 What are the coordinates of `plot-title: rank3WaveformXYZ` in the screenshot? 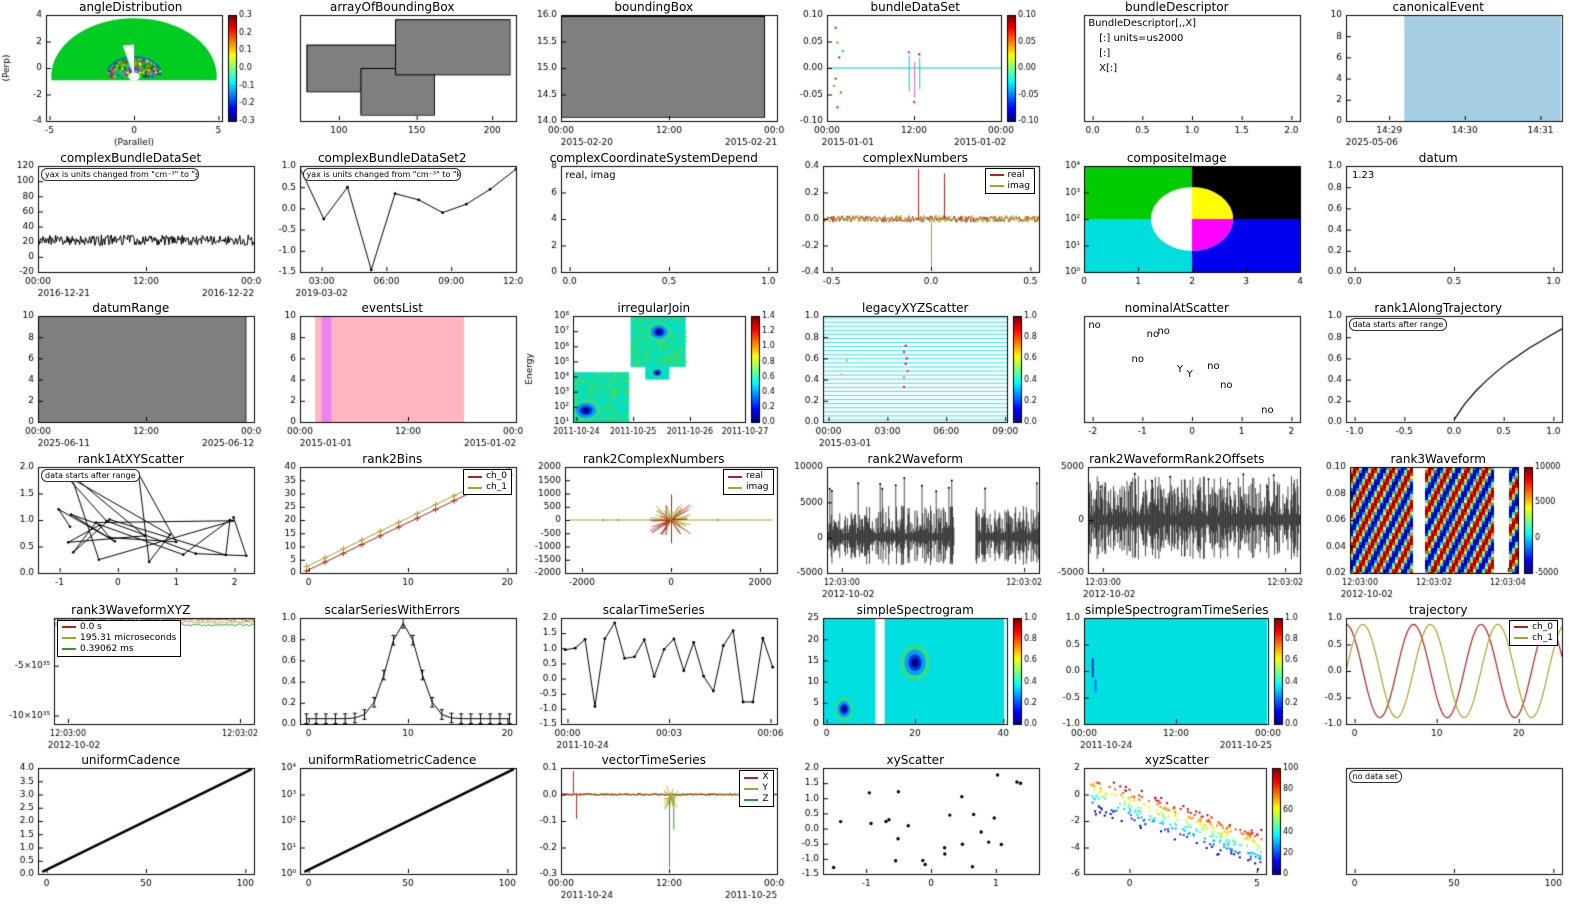 It's located at (131, 609).